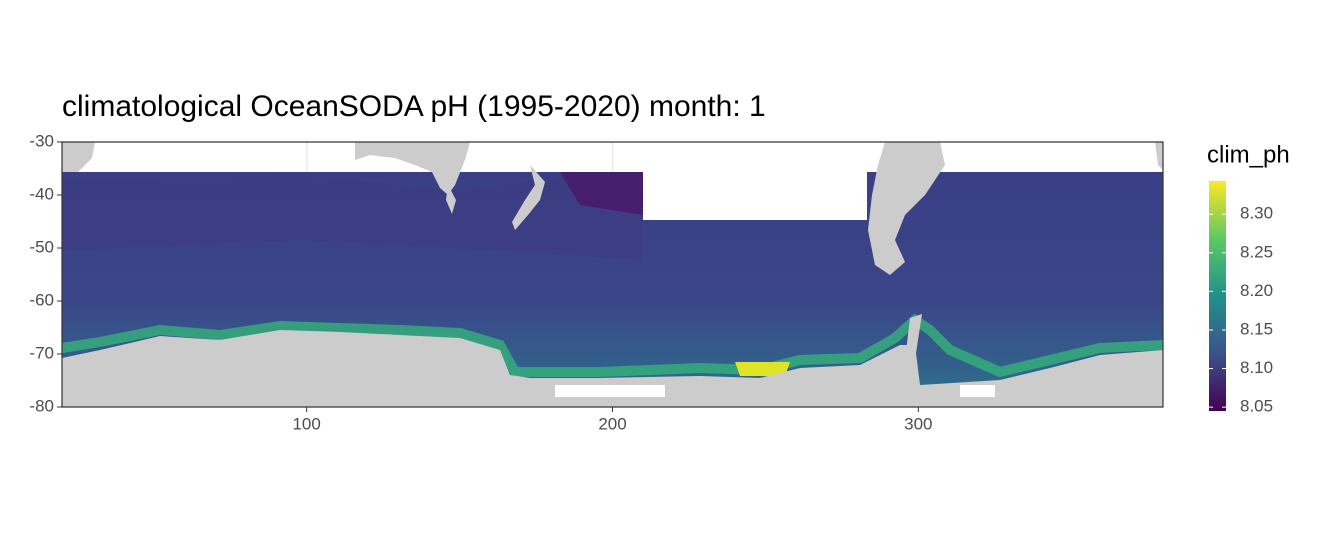  What do you see at coordinates (306, 423) in the screenshot?
I see `x-tick-label: 100` at bounding box center [306, 423].